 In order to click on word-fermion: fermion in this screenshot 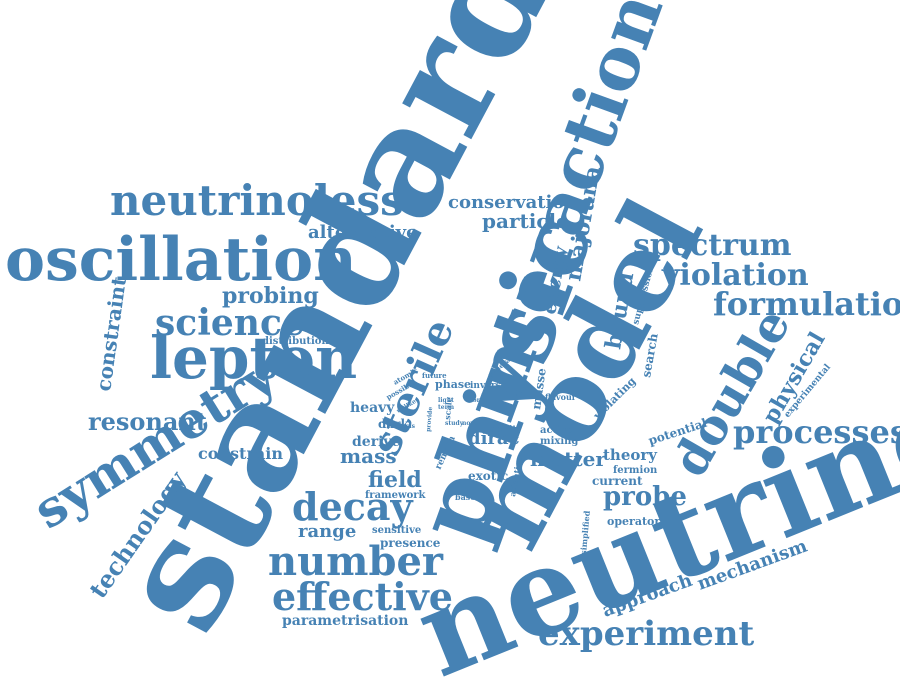, I will do `click(635, 470)`.